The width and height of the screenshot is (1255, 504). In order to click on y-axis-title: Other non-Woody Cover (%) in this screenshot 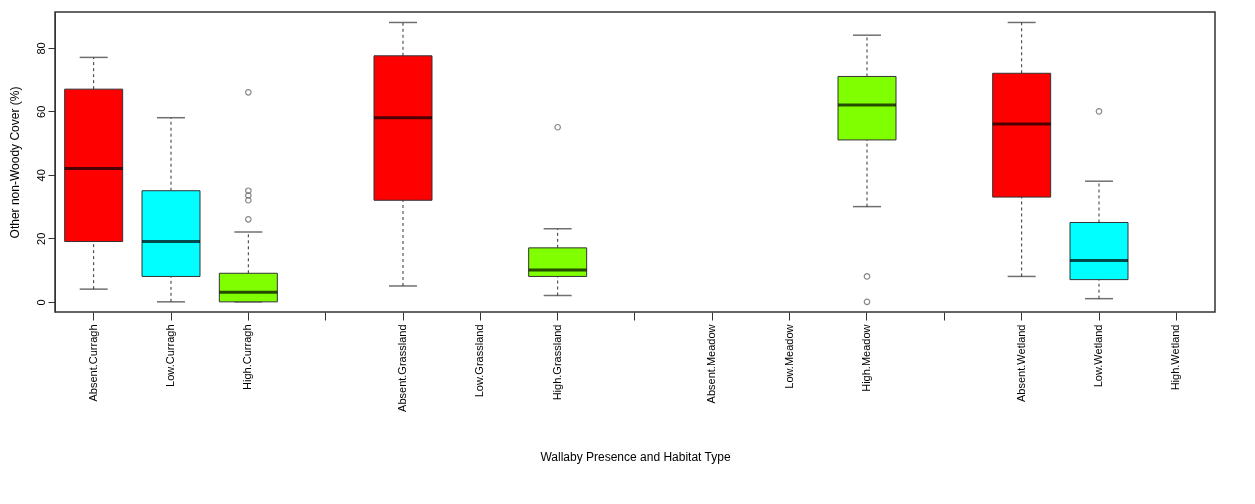, I will do `click(14, 162)`.